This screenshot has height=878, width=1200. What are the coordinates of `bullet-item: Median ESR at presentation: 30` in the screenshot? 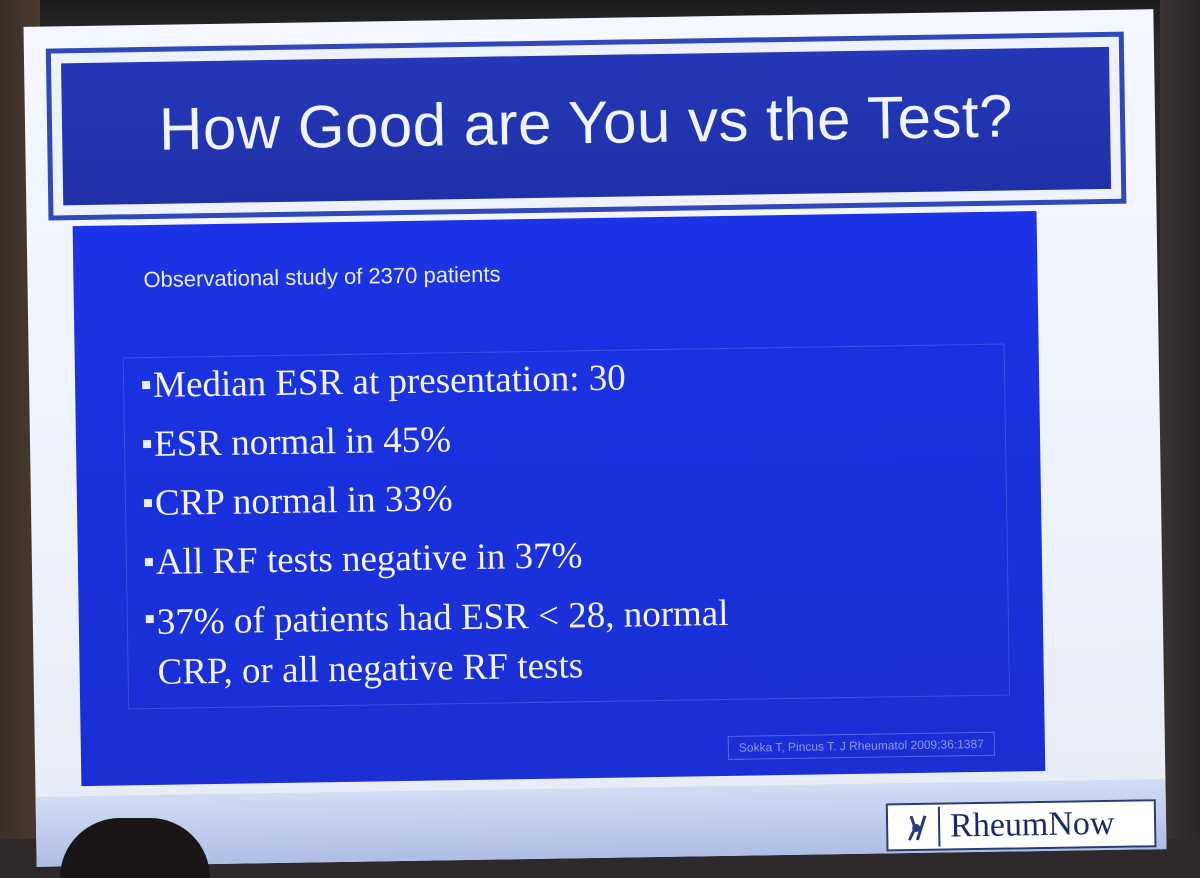 It's located at (433, 381).